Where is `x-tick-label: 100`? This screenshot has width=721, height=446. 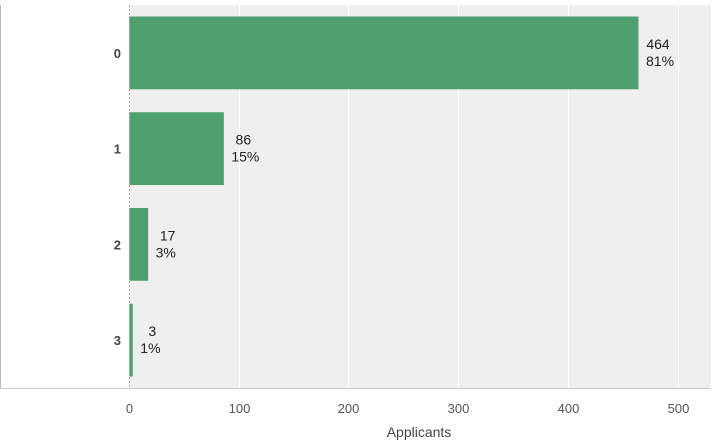
x-tick-label: 100 is located at coordinates (240, 408).